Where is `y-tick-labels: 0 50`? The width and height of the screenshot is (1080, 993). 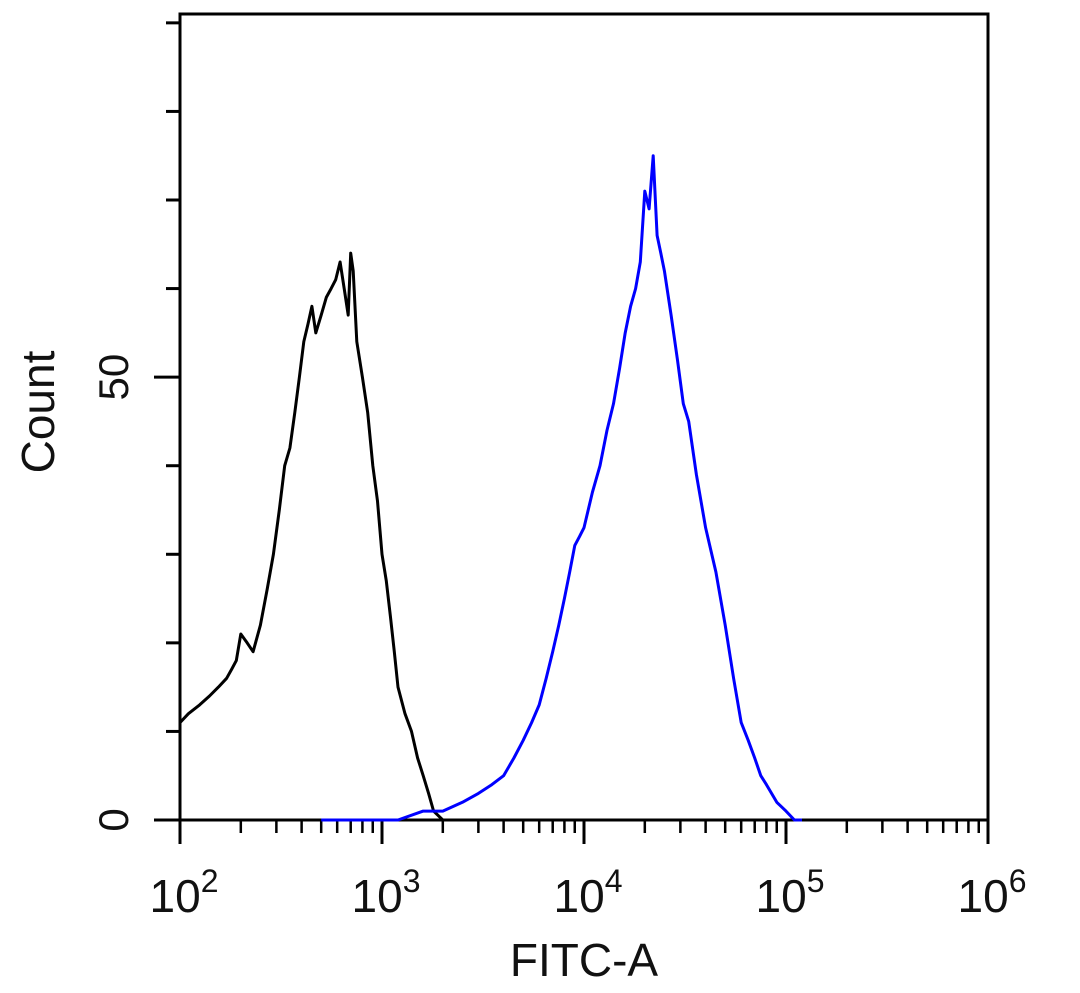 y-tick-labels: 0 50 is located at coordinates (113, 593).